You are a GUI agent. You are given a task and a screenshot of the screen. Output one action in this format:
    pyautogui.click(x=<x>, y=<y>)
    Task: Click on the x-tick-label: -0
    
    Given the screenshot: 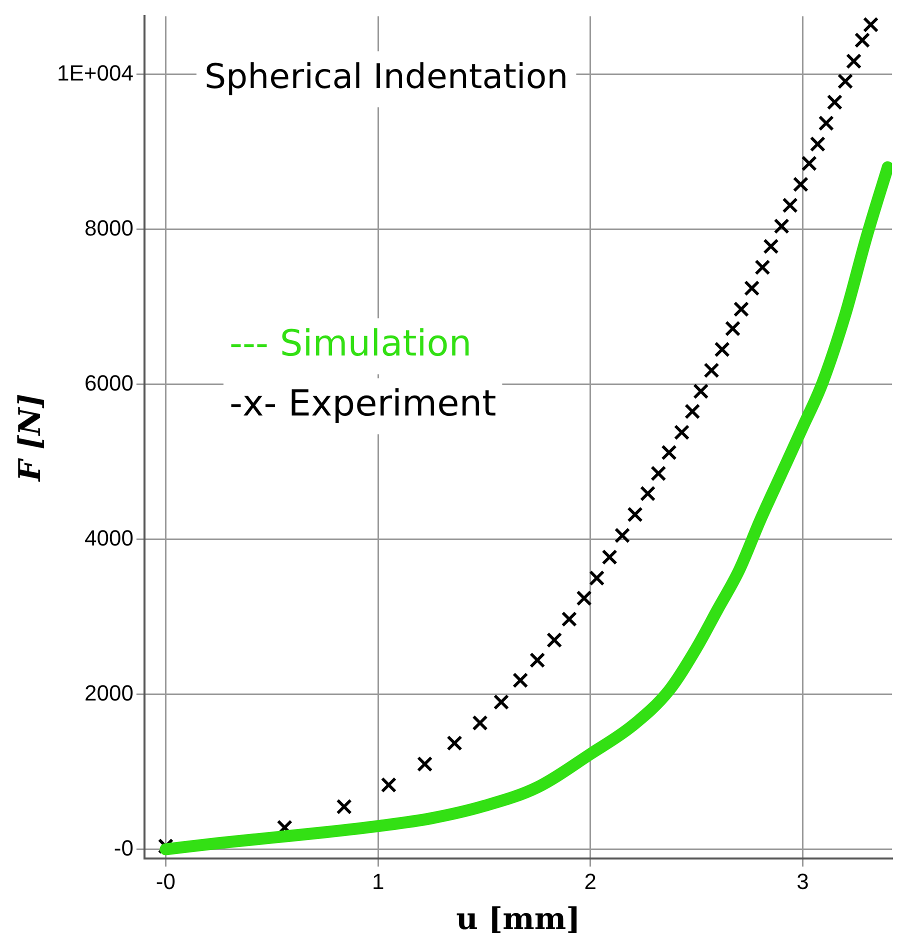 What is the action you would take?
    pyautogui.click(x=166, y=881)
    